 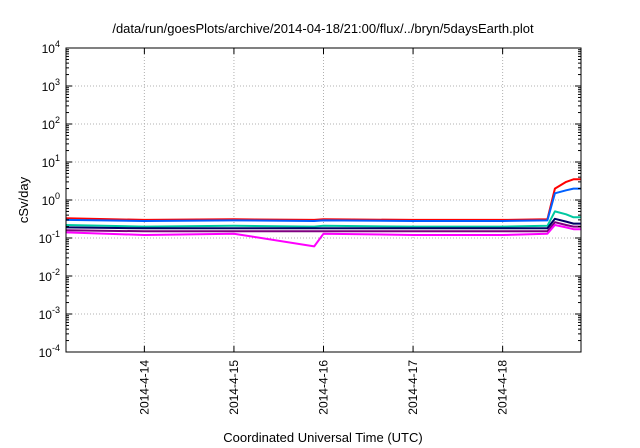 What do you see at coordinates (23, 199) in the screenshot?
I see `y-axis-label: cSv/day` at bounding box center [23, 199].